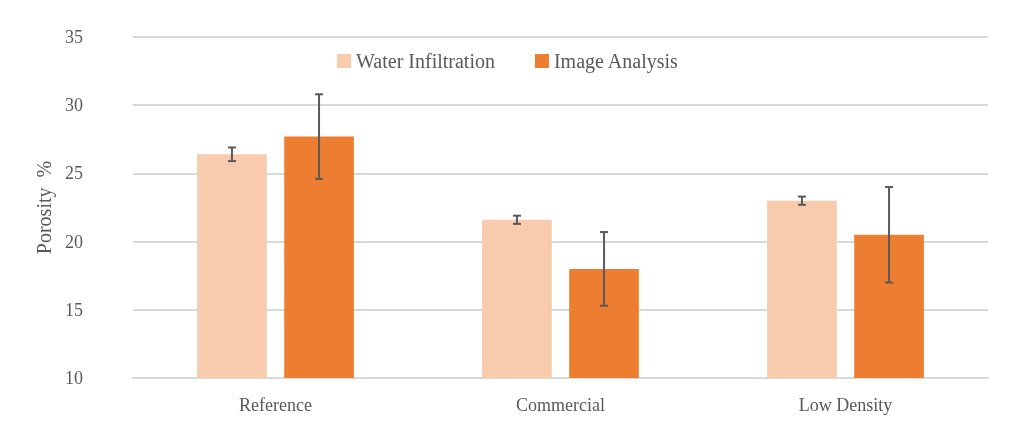  I want to click on x-tick-label: Reference, so click(275, 405).